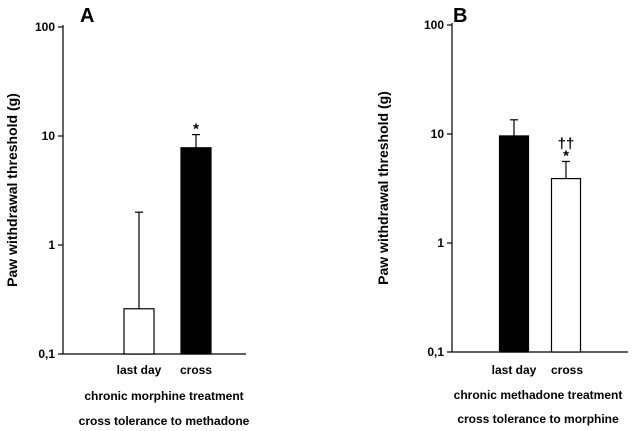  Describe the element at coordinates (87, 16) in the screenshot. I see `panel-a-letter: A` at that location.